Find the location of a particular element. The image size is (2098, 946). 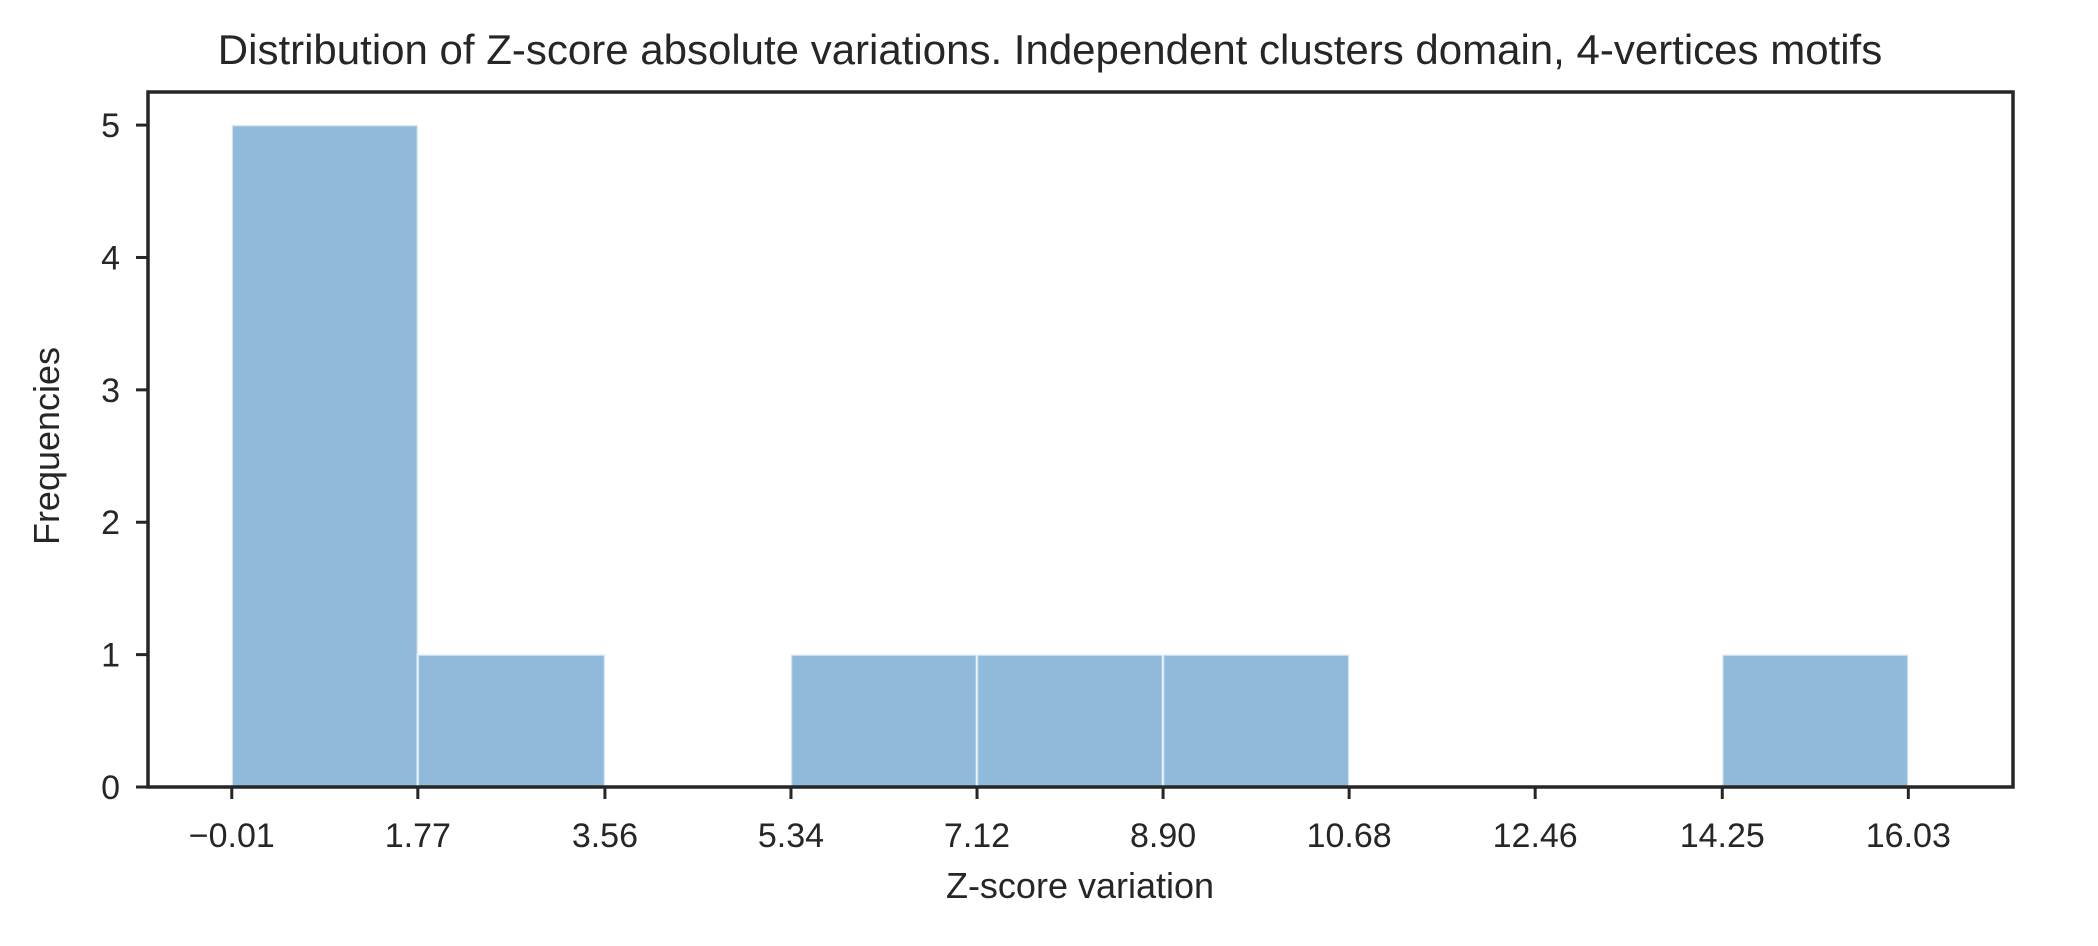

y-tick-label: 2 is located at coordinates (110, 523).